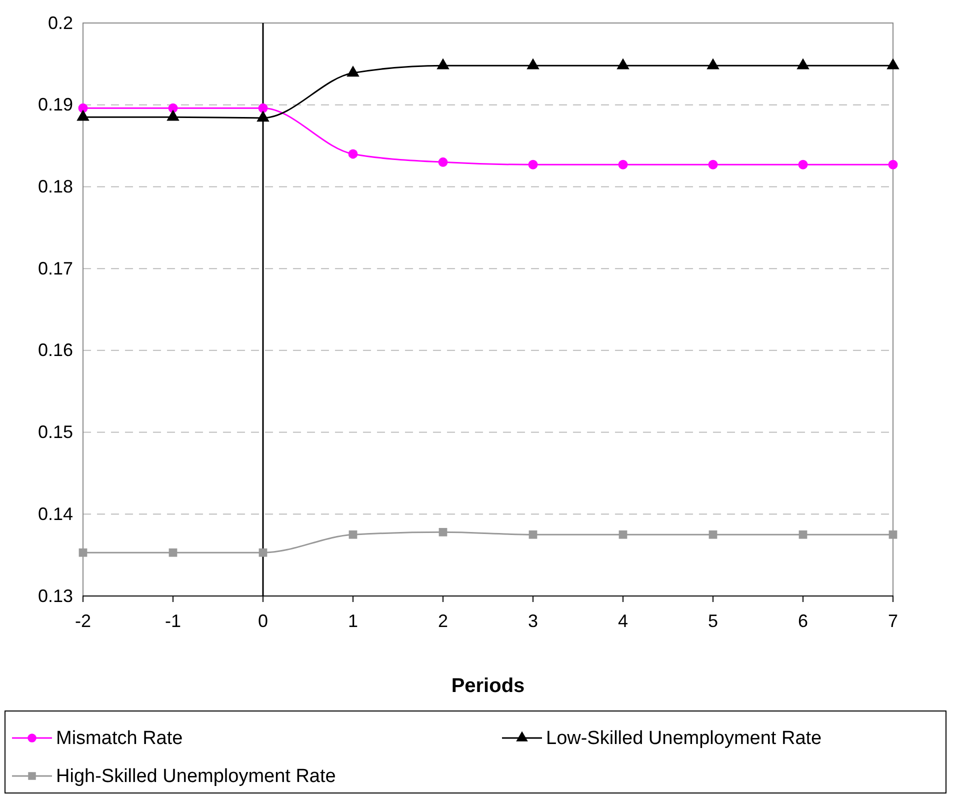 This screenshot has width=954, height=809. I want to click on y-tick-label: 0.14, so click(55, 514).